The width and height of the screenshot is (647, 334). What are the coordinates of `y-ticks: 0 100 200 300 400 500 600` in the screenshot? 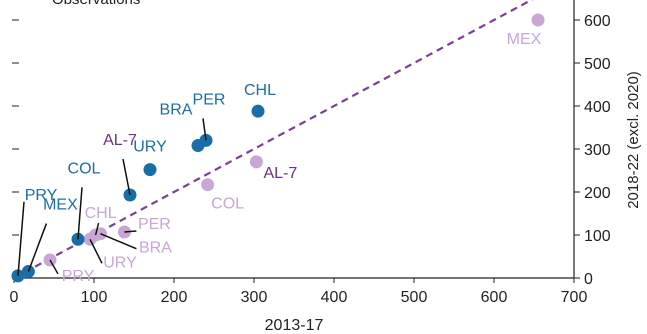 It's located at (592, 150).